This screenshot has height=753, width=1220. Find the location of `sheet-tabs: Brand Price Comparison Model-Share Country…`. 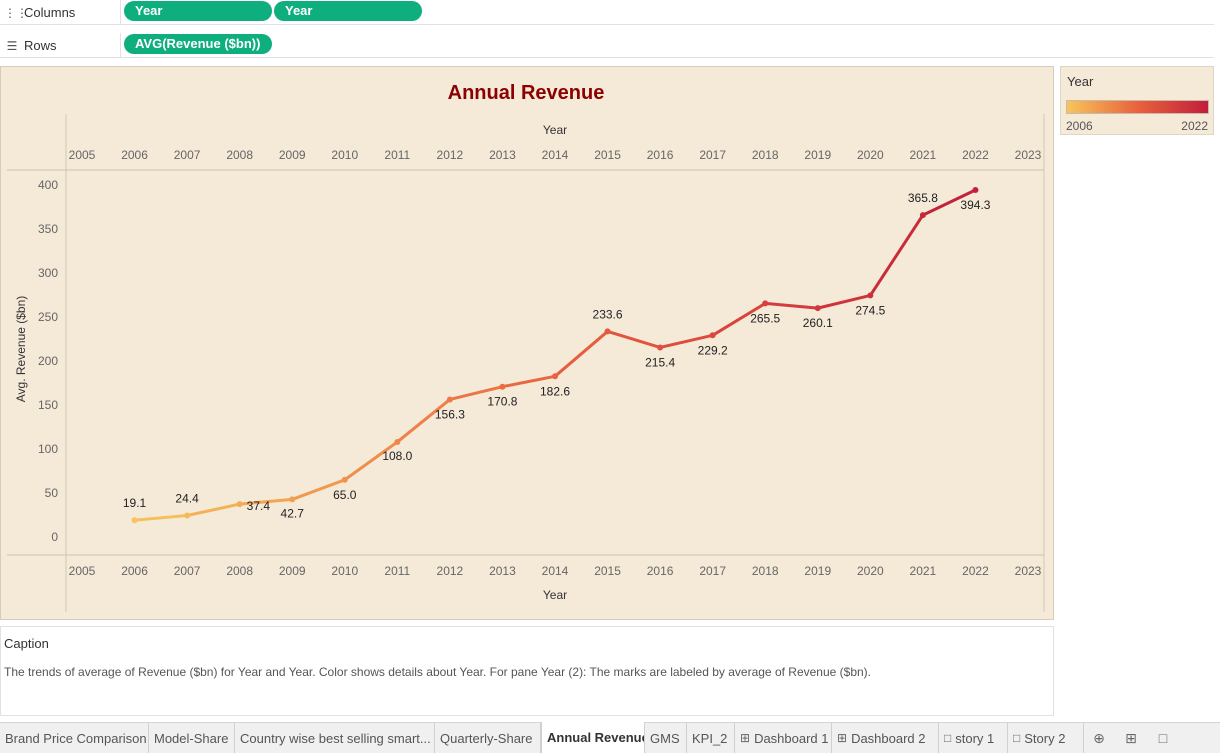

sheet-tabs: Brand Price Comparison Model-Share Country… is located at coordinates (610, 737).